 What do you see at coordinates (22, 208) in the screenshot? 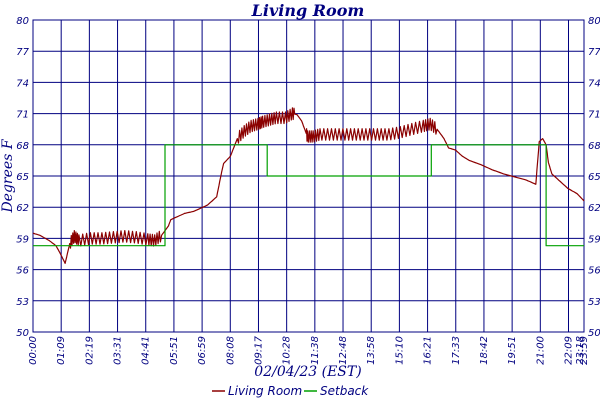
I see `y-tick-label: 62` at bounding box center [22, 208].